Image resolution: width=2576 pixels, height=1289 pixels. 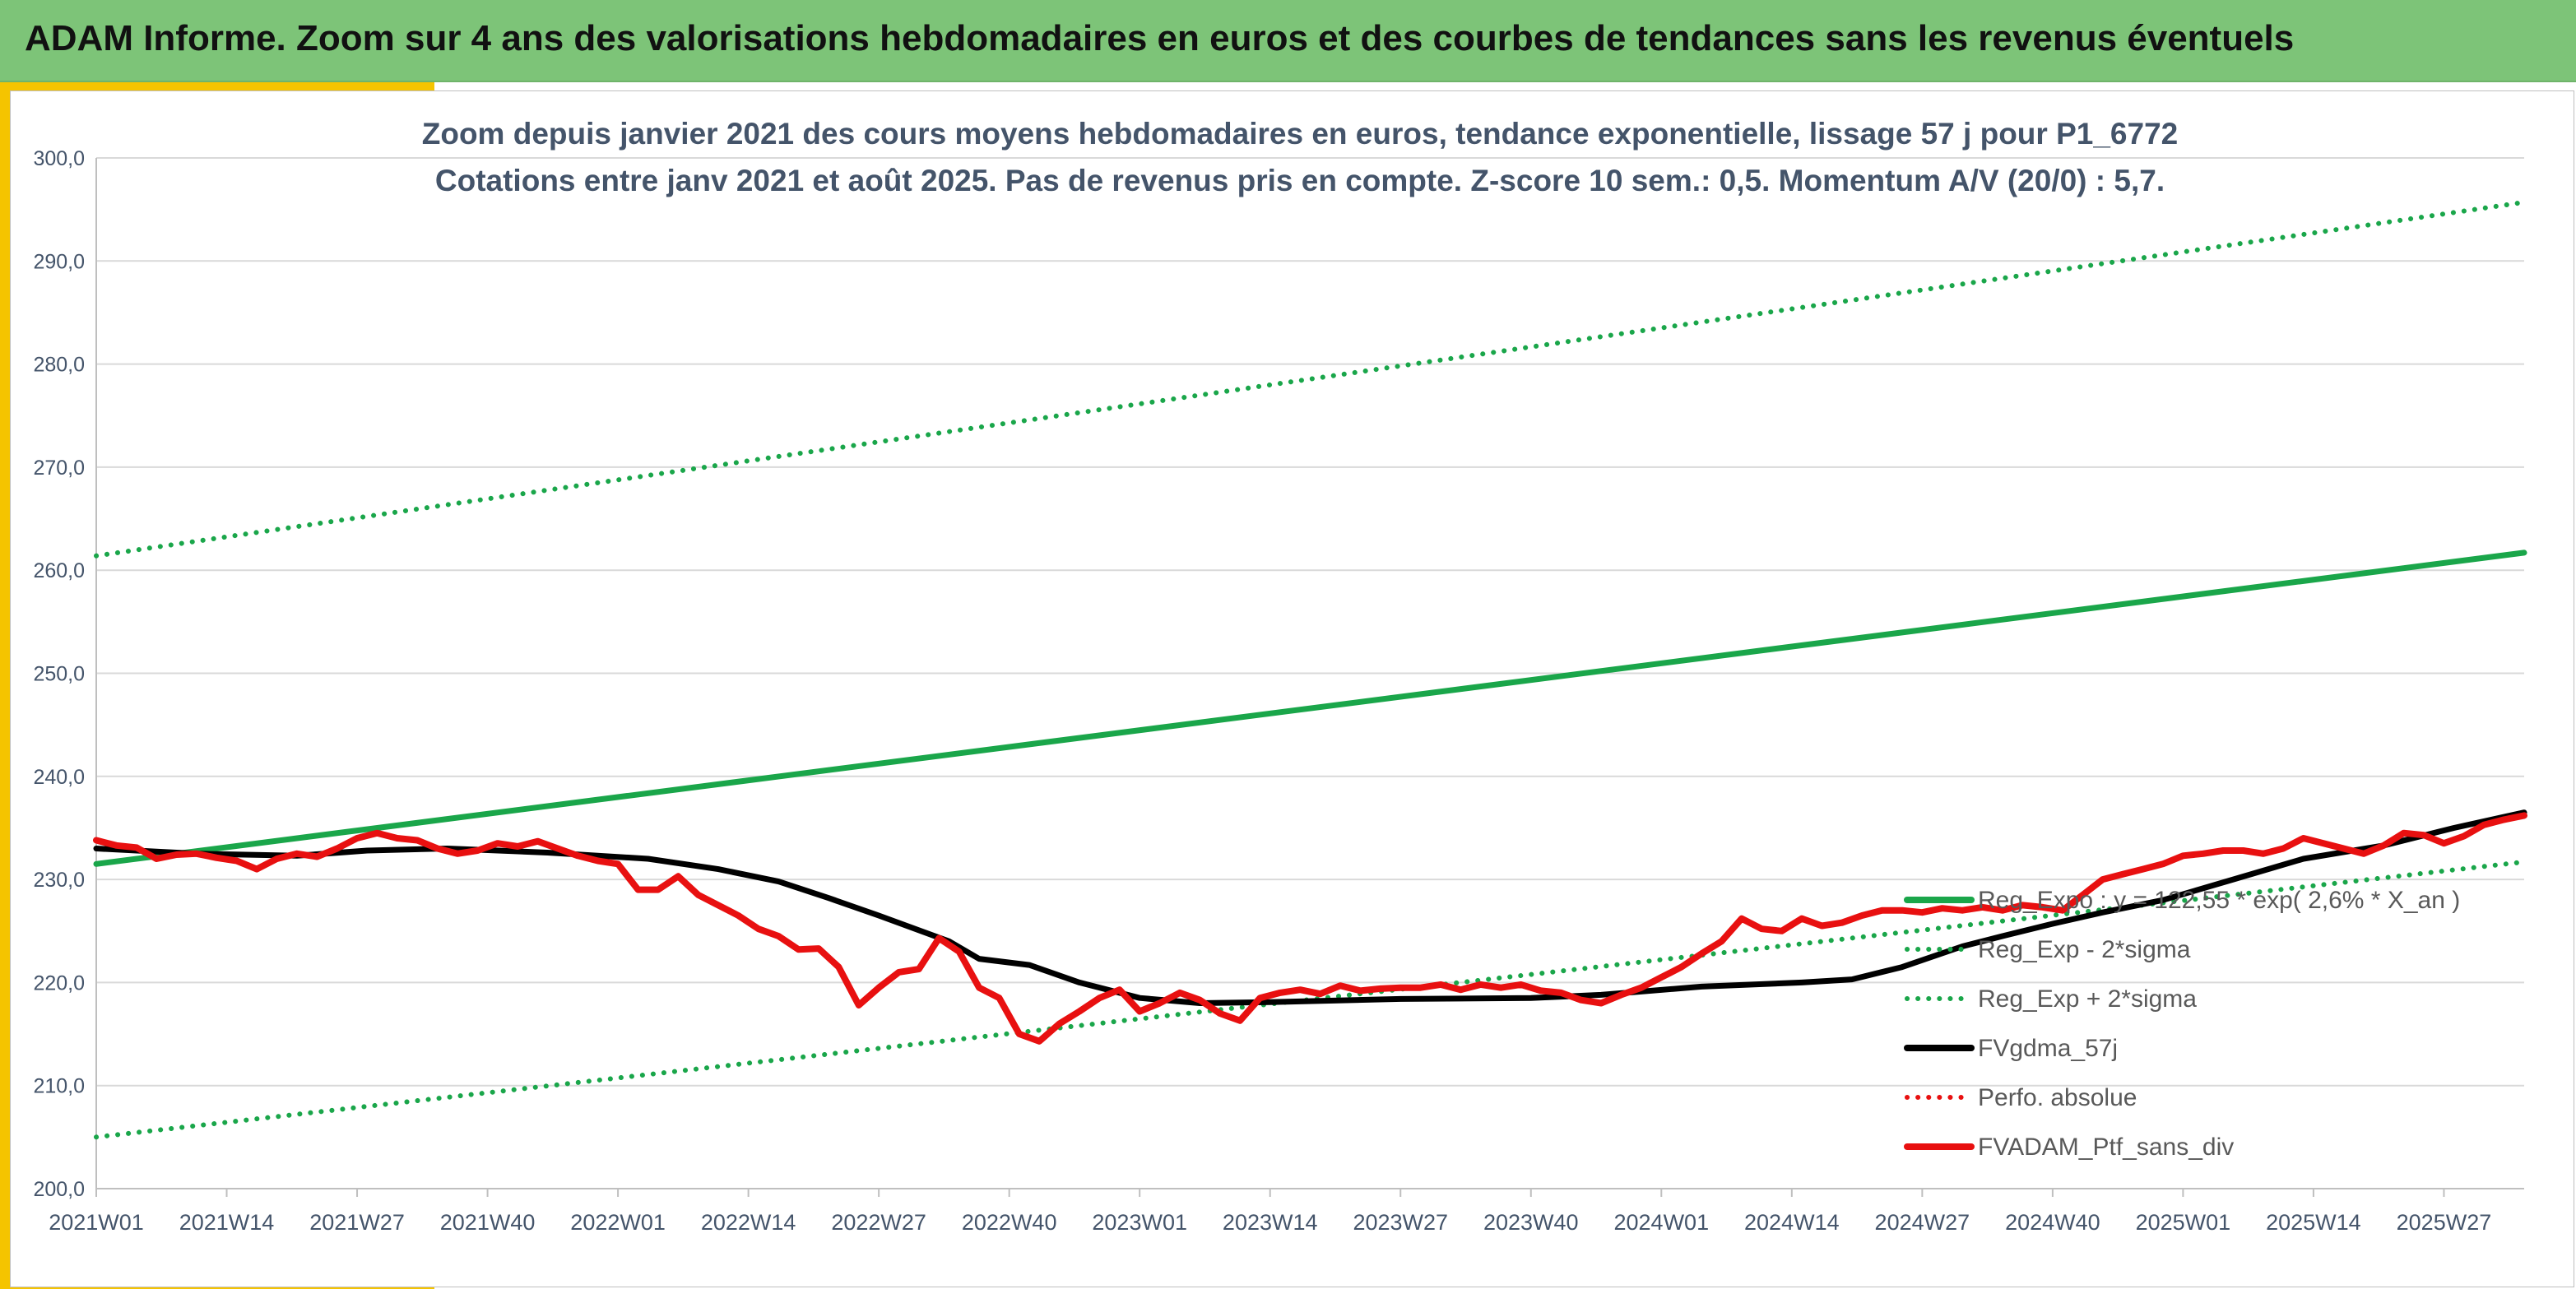 I want to click on y-tick-label: 300,0, so click(x=59, y=158).